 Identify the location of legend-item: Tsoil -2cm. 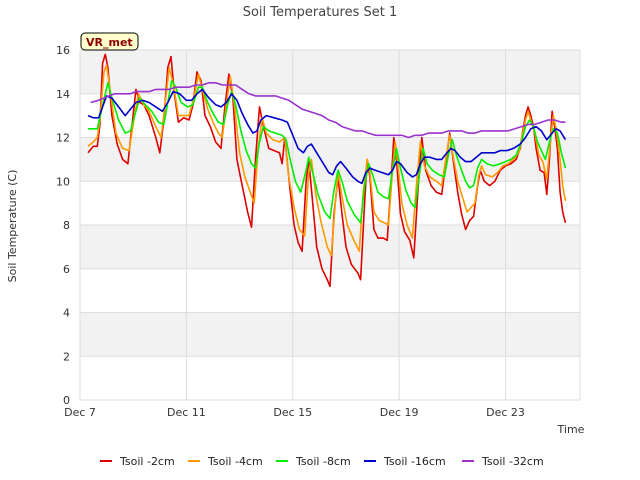
(137, 461).